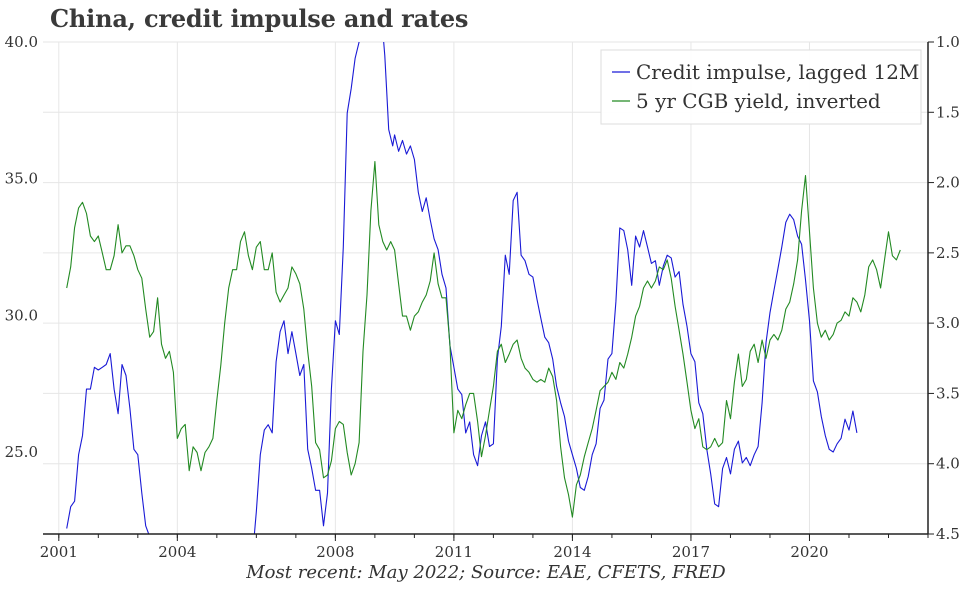 The image size is (972, 589). What do you see at coordinates (259, 18) in the screenshot?
I see `chart-title: China, credit impulse and rates` at bounding box center [259, 18].